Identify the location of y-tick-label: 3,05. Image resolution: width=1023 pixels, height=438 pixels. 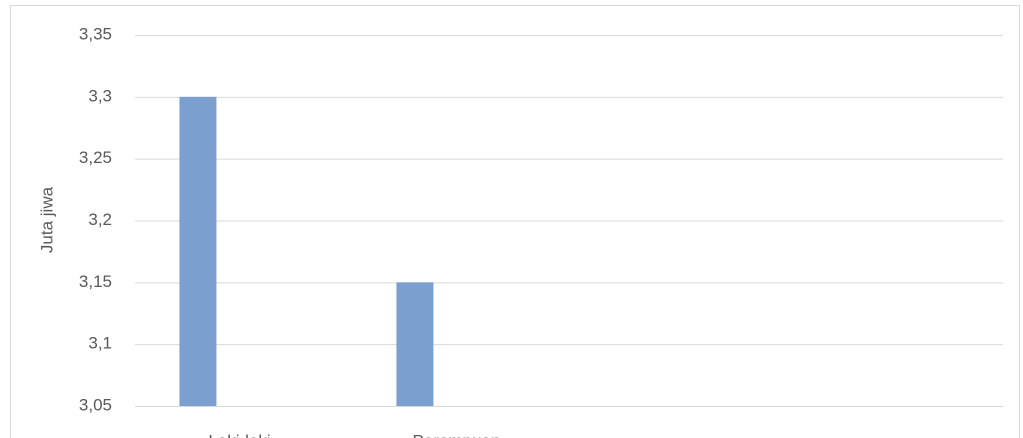
(95, 404).